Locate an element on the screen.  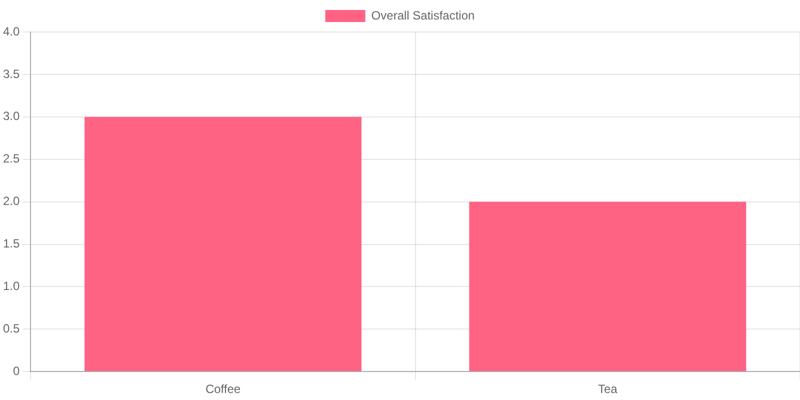
x-tick-label: Tea is located at coordinates (608, 389).